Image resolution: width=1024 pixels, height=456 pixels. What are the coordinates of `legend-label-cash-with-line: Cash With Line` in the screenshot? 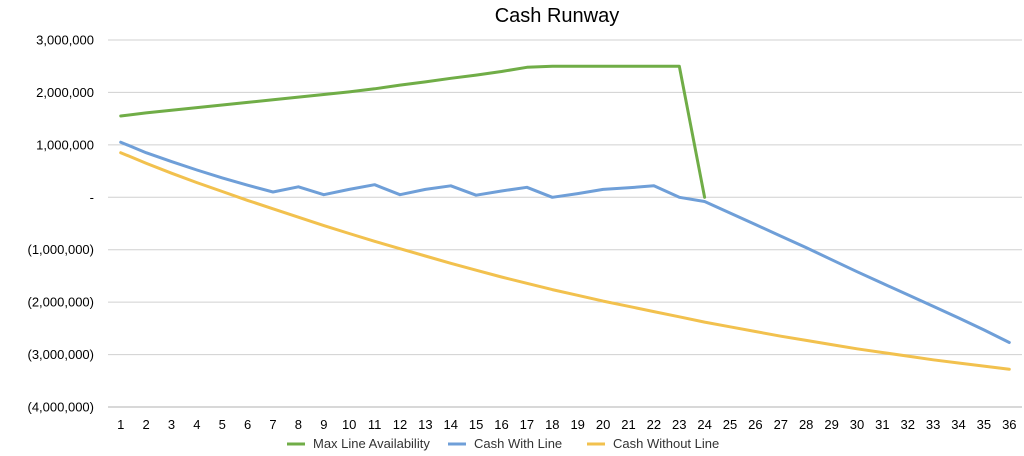 It's located at (518, 443).